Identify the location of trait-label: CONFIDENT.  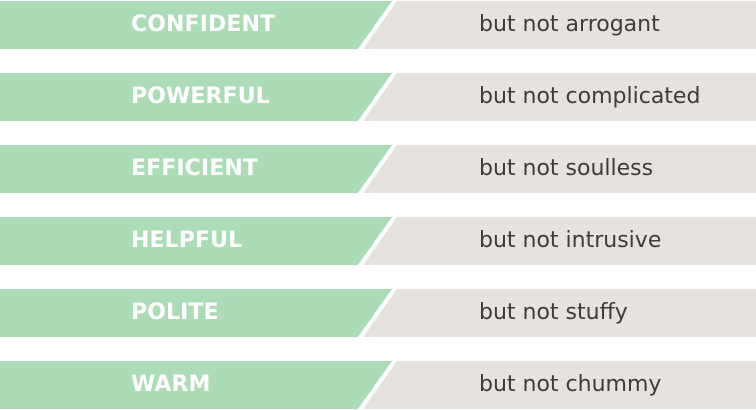
(203, 24).